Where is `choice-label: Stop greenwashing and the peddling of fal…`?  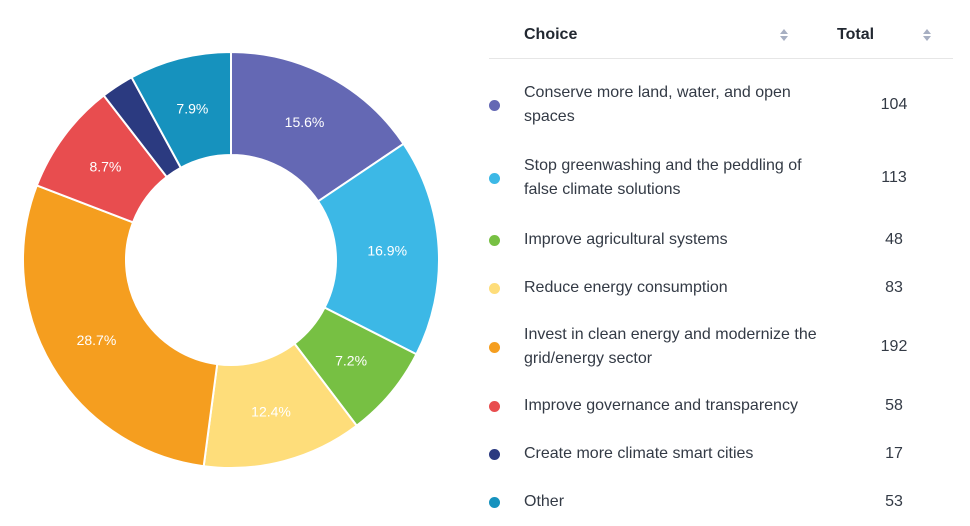 choice-label: Stop greenwashing and the peddling of fal… is located at coordinates (674, 178).